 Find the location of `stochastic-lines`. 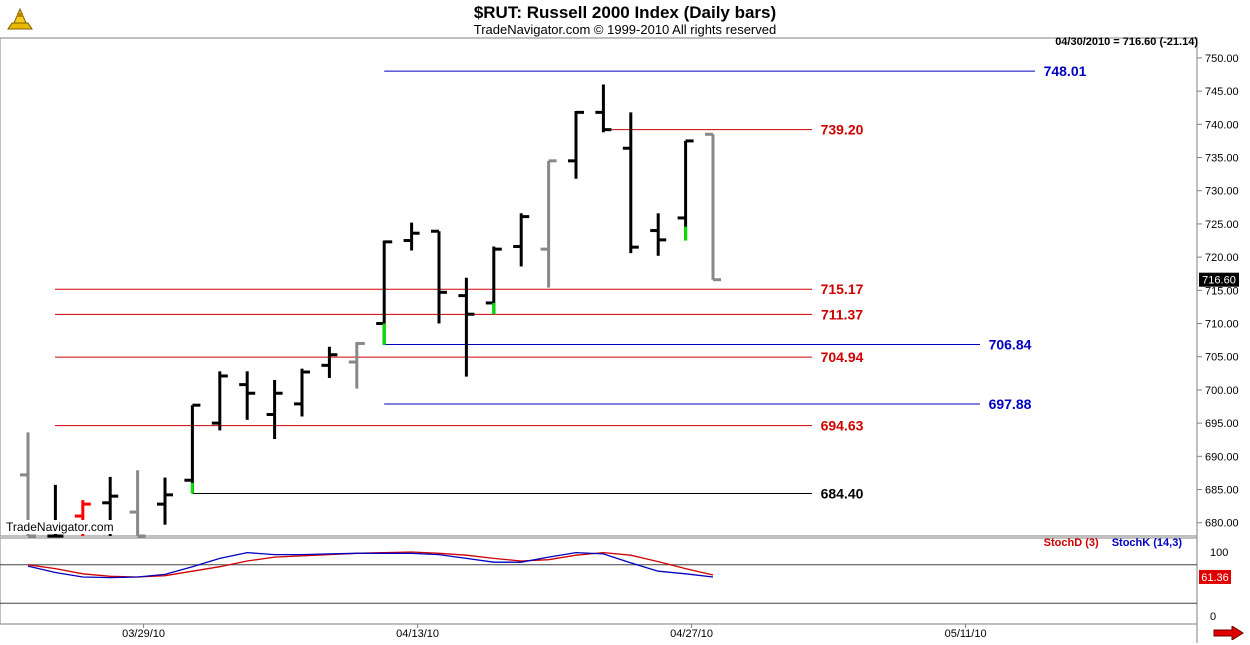

stochastic-lines is located at coordinates (598, 577).